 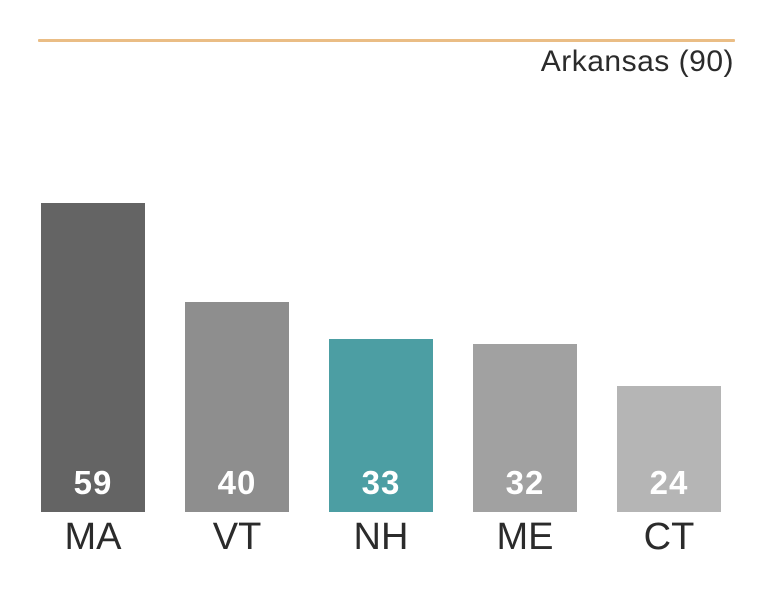 I want to click on bar: 32, so click(x=525, y=428).